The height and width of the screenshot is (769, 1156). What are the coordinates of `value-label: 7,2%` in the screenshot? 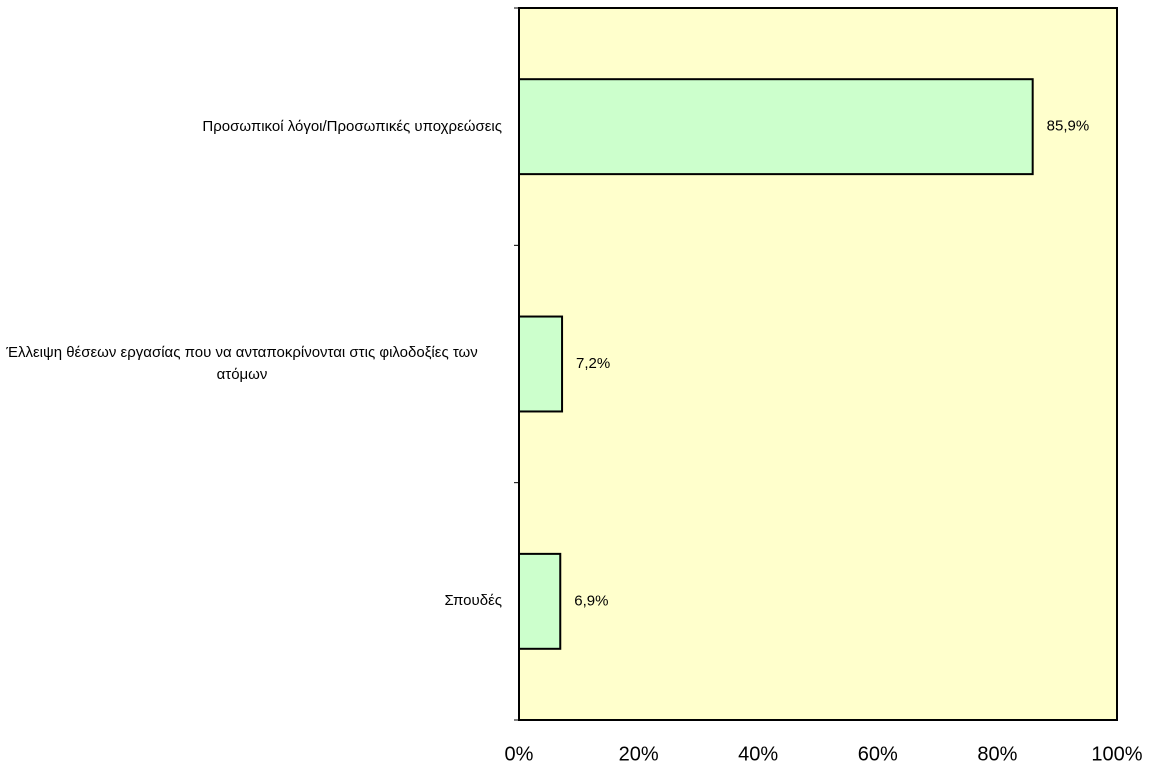 It's located at (593, 363).